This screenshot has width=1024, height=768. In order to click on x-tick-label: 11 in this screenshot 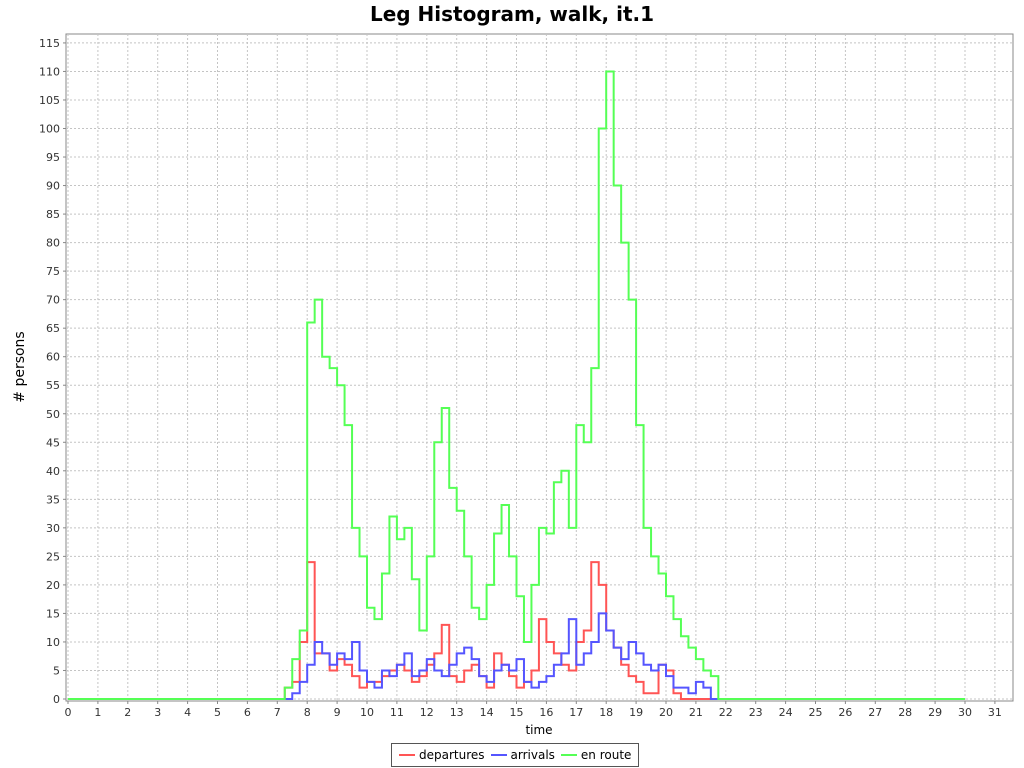, I will do `click(397, 712)`.